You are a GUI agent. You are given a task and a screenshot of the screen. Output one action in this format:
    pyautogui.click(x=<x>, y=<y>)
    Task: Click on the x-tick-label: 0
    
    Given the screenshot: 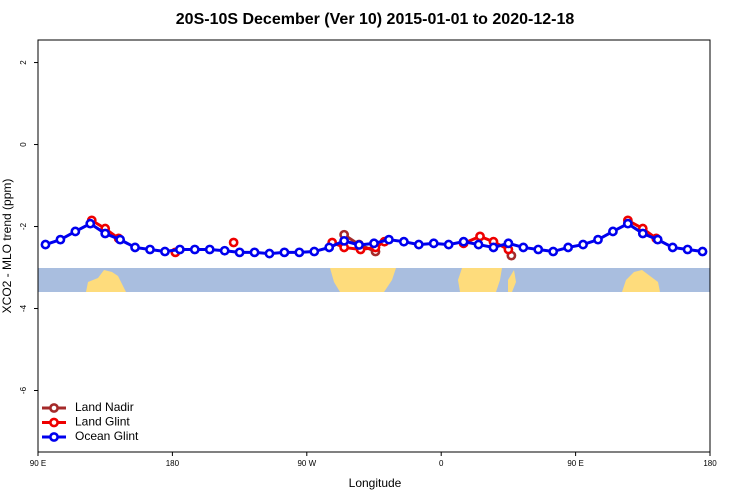 What is the action you would take?
    pyautogui.click(x=441, y=463)
    